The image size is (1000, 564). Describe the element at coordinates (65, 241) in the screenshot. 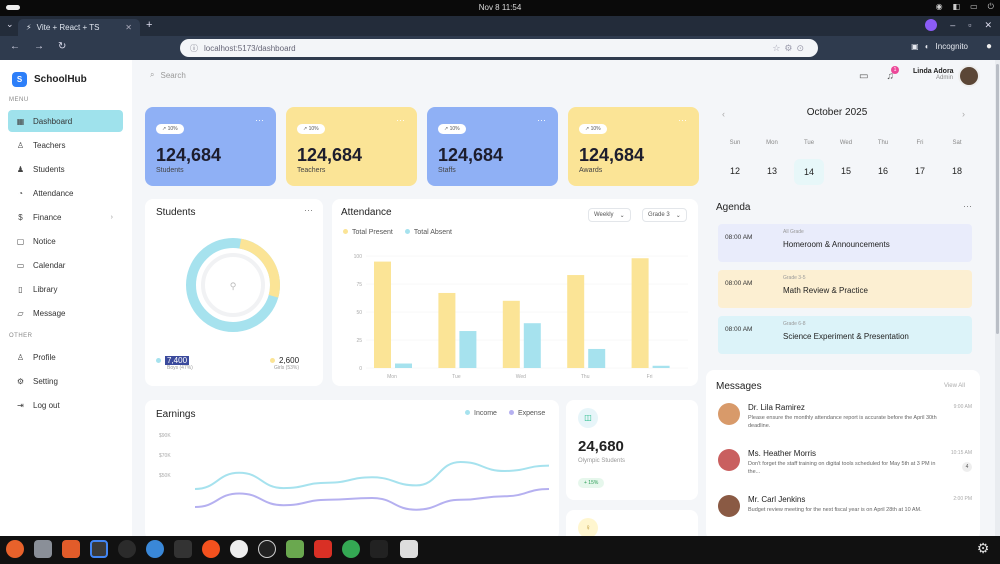

I see `sidebar-item-notice: ▢ Notice` at that location.